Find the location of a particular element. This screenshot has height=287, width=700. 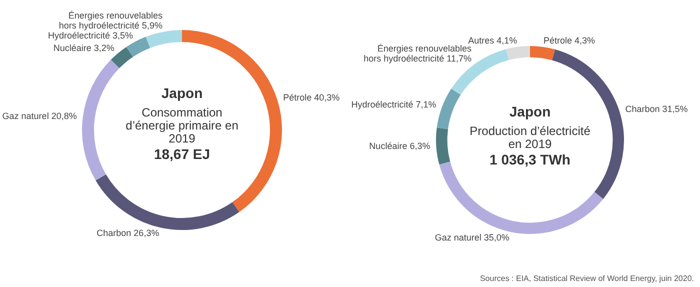

slice-label: Énergies renouvelables hors hydroélectricité 11,7% is located at coordinates (418, 53).